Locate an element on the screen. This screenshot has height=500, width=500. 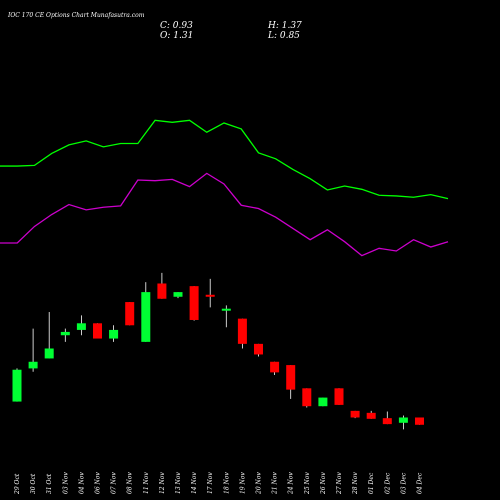
x-tick-label: 01 Dec is located at coordinates (371, 483).